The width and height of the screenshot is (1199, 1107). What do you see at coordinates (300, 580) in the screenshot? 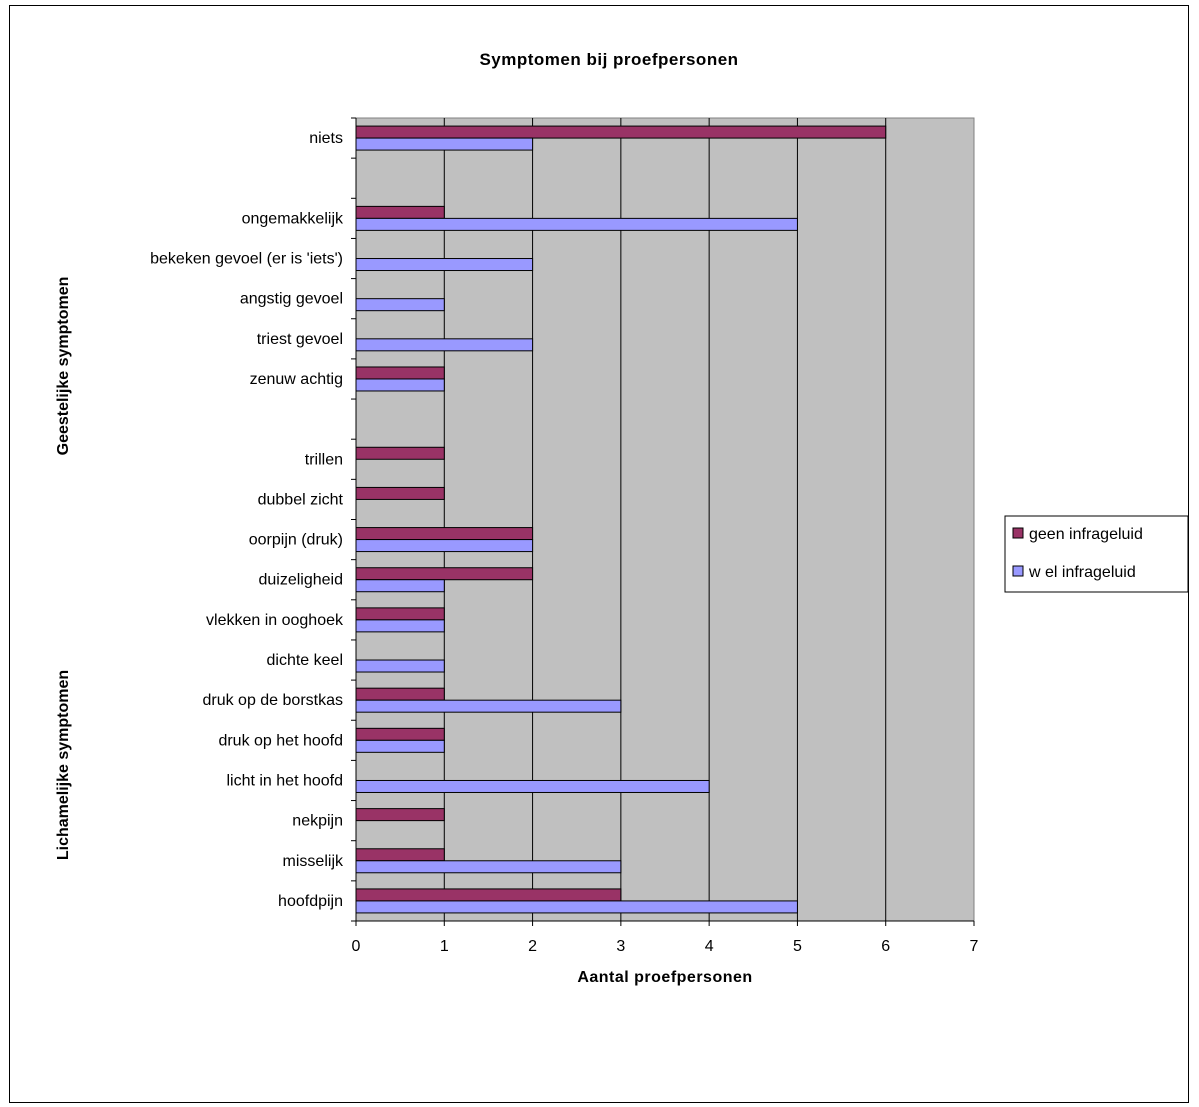
I see `category-label: duizeligheid` at bounding box center [300, 580].